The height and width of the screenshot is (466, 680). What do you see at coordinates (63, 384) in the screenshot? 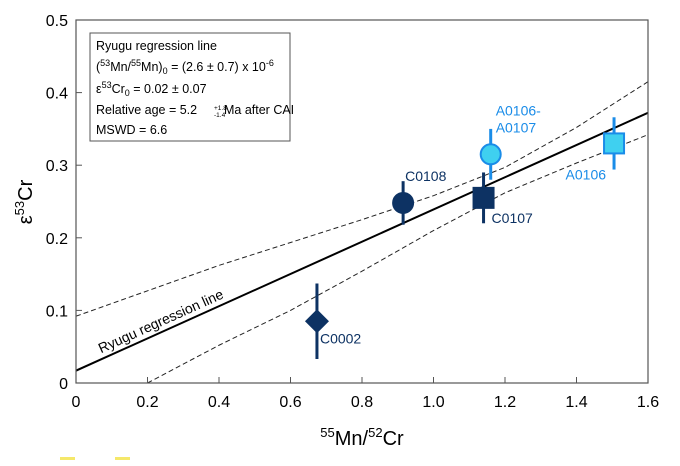
I see `y-tick-label: 0` at bounding box center [63, 384].